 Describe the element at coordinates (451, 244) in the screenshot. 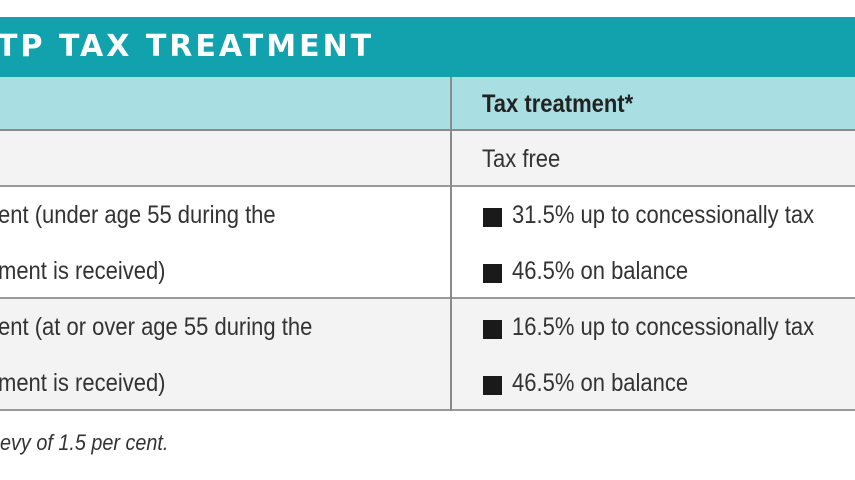

I see `column-divider` at that location.